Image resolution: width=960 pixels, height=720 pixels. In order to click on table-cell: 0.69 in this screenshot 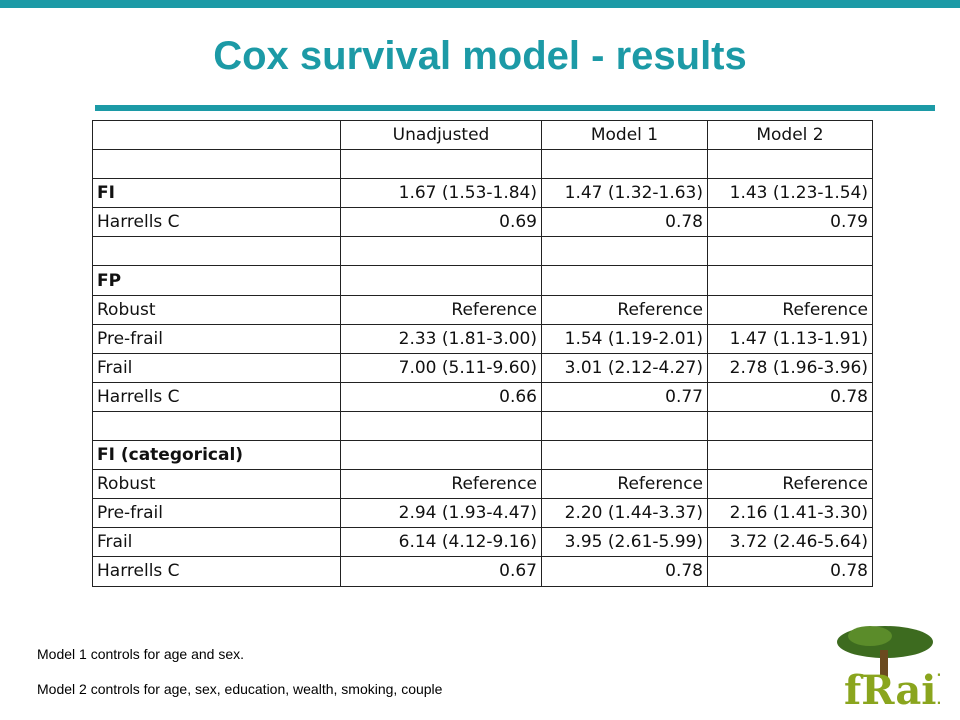, I will do `click(441, 222)`.